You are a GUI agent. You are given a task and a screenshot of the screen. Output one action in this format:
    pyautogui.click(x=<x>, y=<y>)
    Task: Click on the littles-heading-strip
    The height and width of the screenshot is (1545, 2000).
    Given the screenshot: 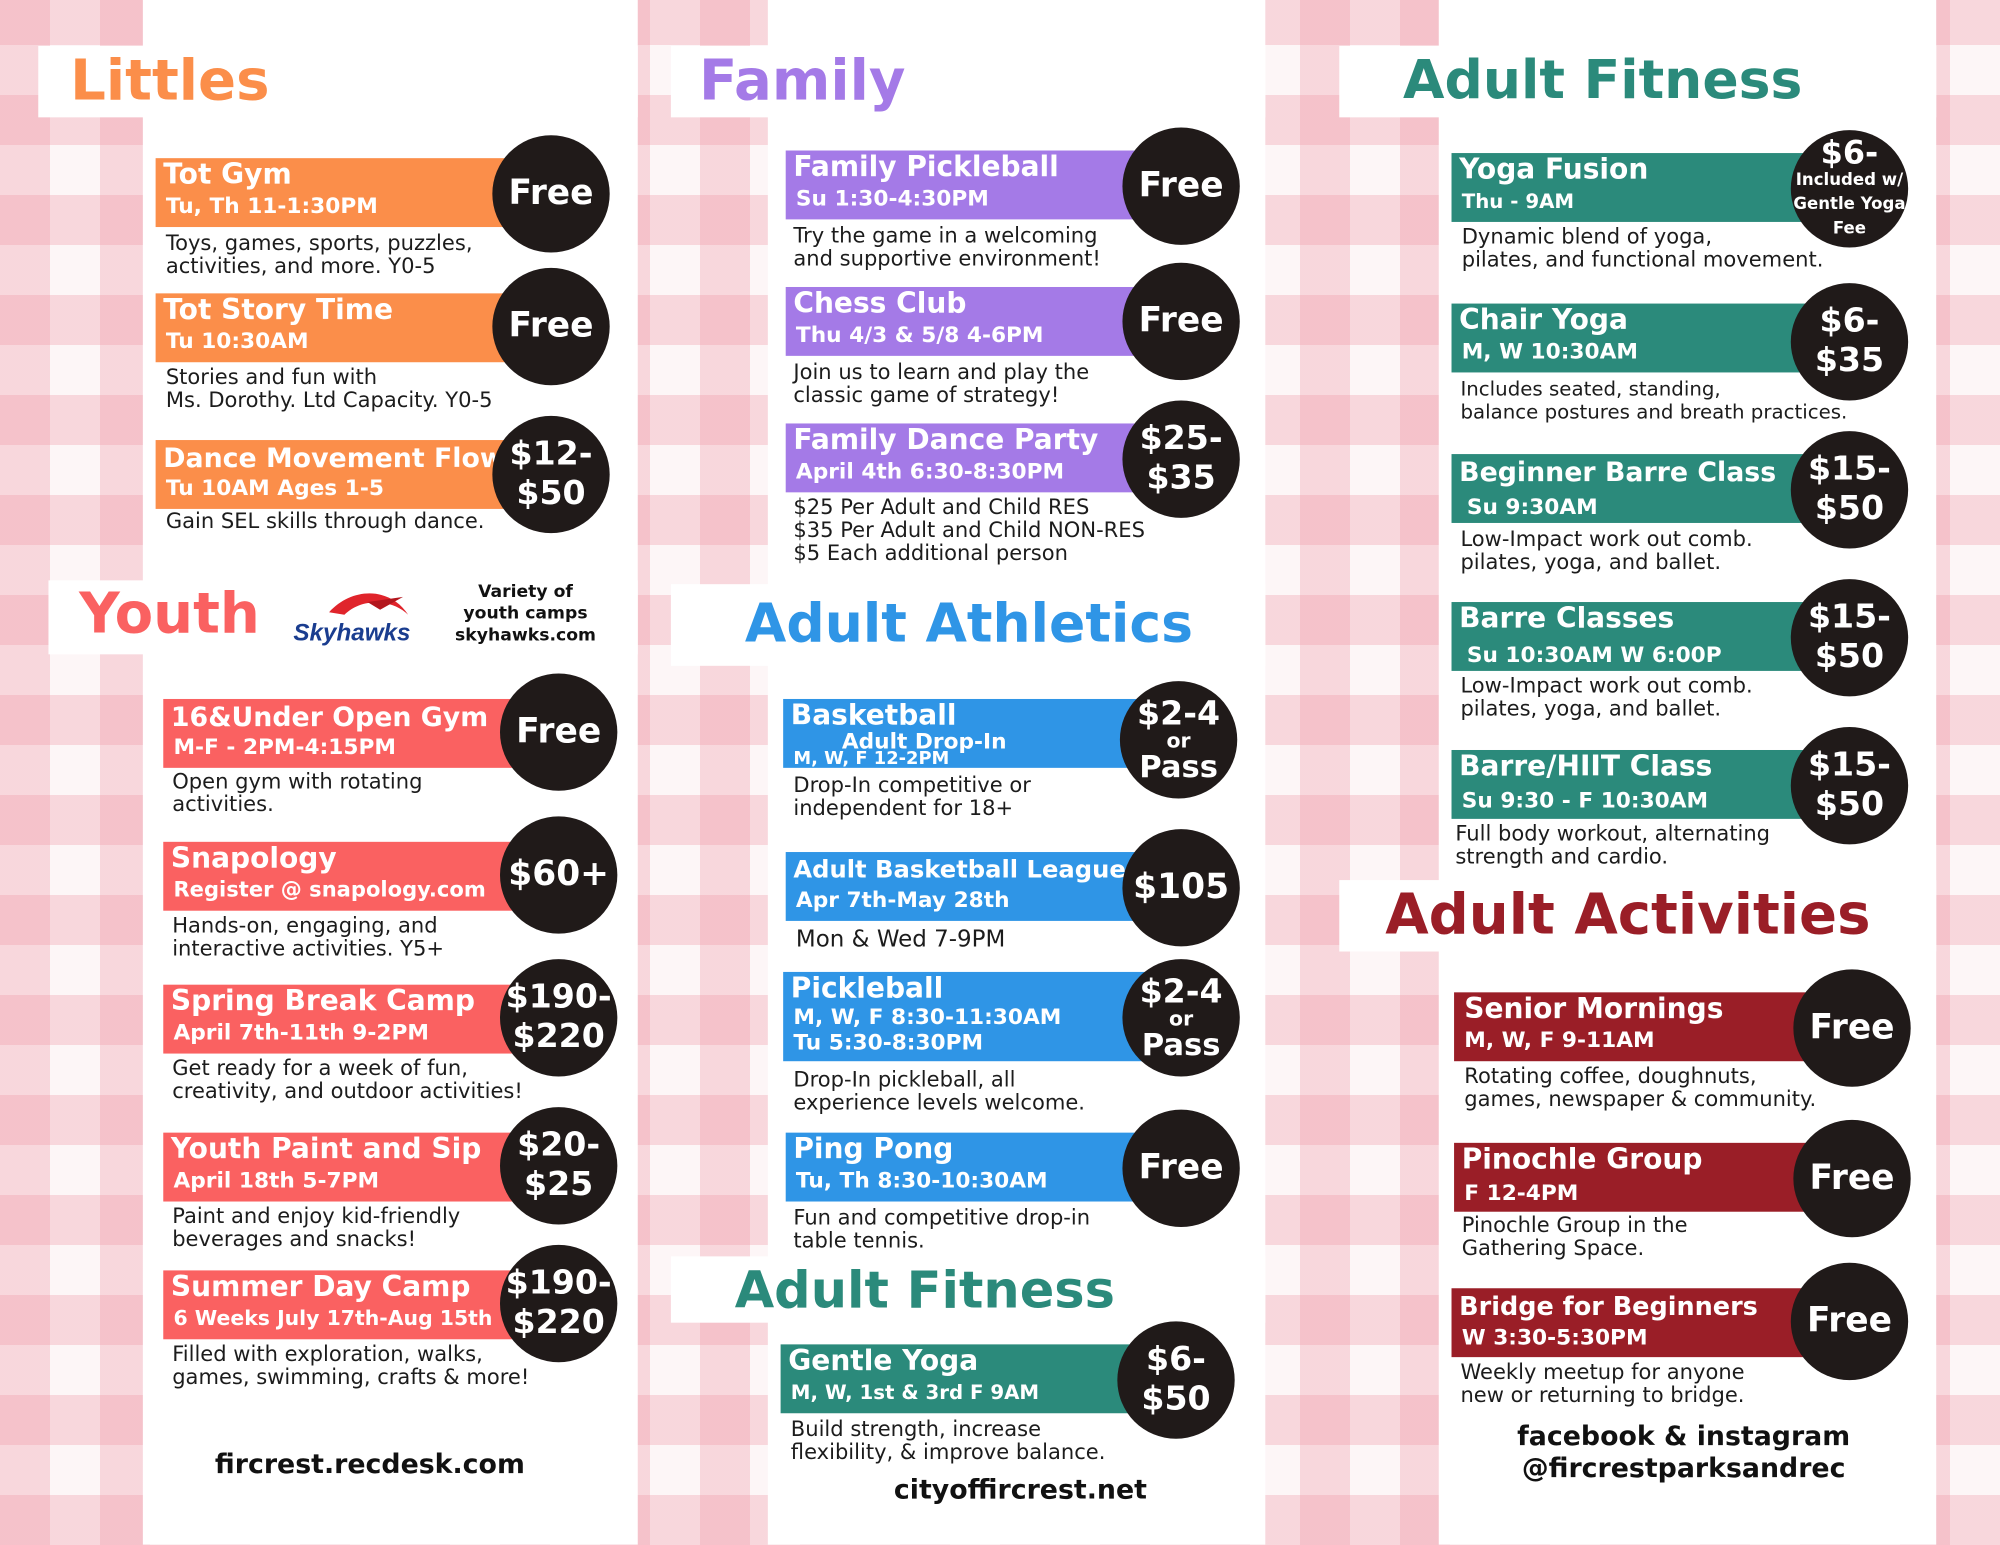 What is the action you would take?
    pyautogui.click(x=338, y=81)
    